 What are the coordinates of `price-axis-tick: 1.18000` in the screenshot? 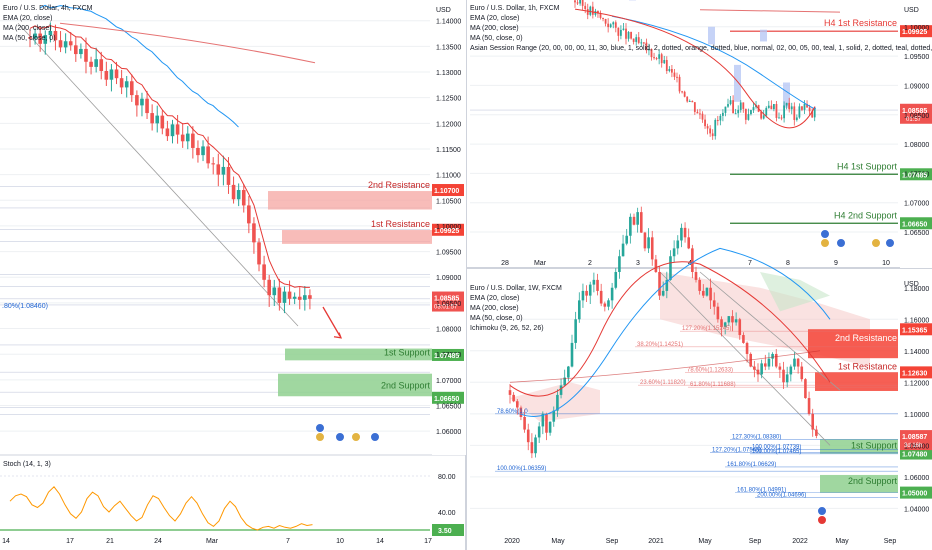 It's located at (916, 289).